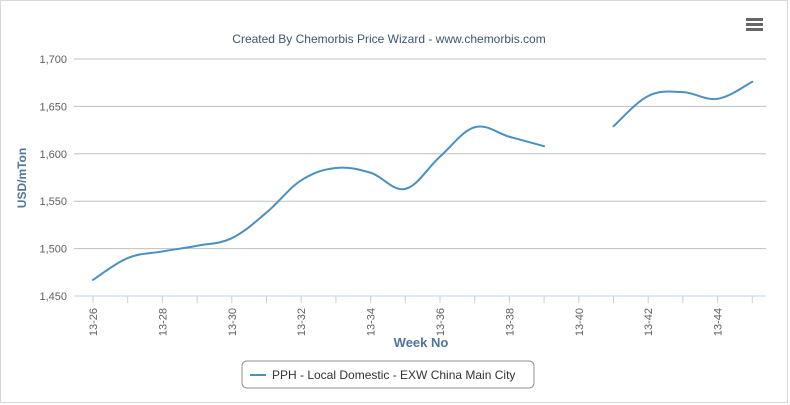 The image size is (790, 405). What do you see at coordinates (22, 178) in the screenshot?
I see `y-axis-label: USD/mTon` at bounding box center [22, 178].